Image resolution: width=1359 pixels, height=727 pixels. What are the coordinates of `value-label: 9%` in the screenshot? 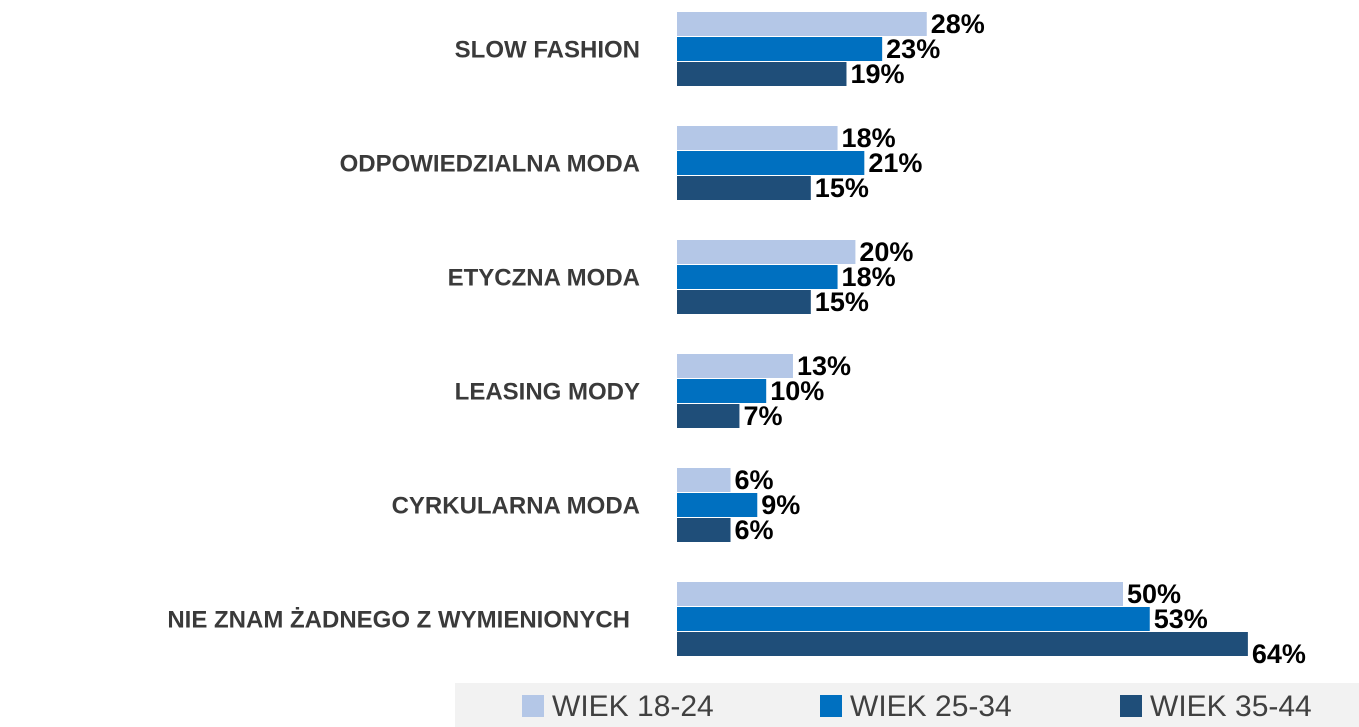 It's located at (780, 505).